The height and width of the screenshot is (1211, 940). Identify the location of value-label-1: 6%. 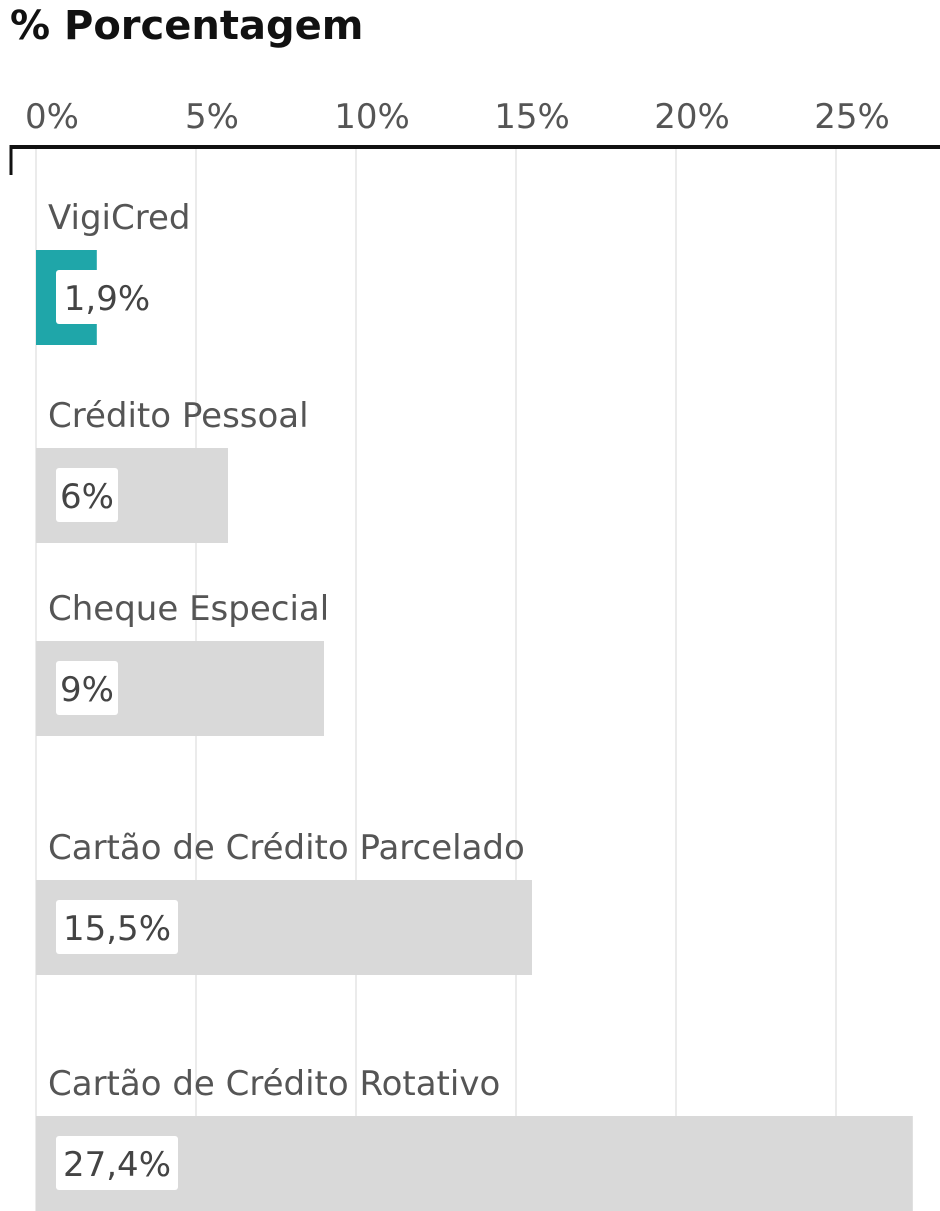
(87, 495).